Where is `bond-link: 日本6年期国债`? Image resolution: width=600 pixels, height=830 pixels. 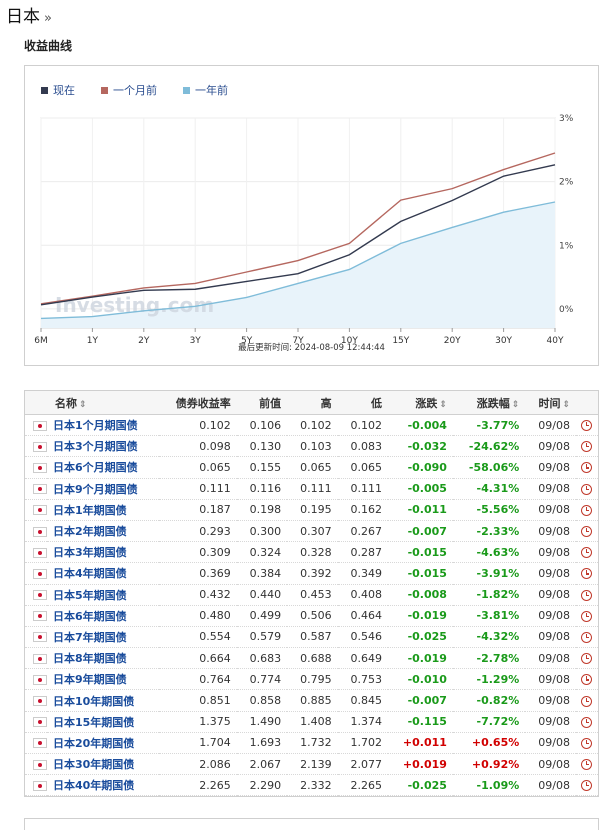 bond-link: 日本6年期国债 is located at coordinates (90, 616).